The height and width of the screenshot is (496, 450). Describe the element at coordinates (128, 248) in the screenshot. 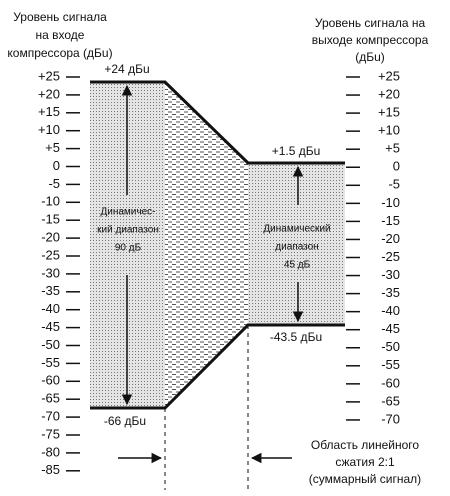

I see `range-label: 90 дБ` at that location.